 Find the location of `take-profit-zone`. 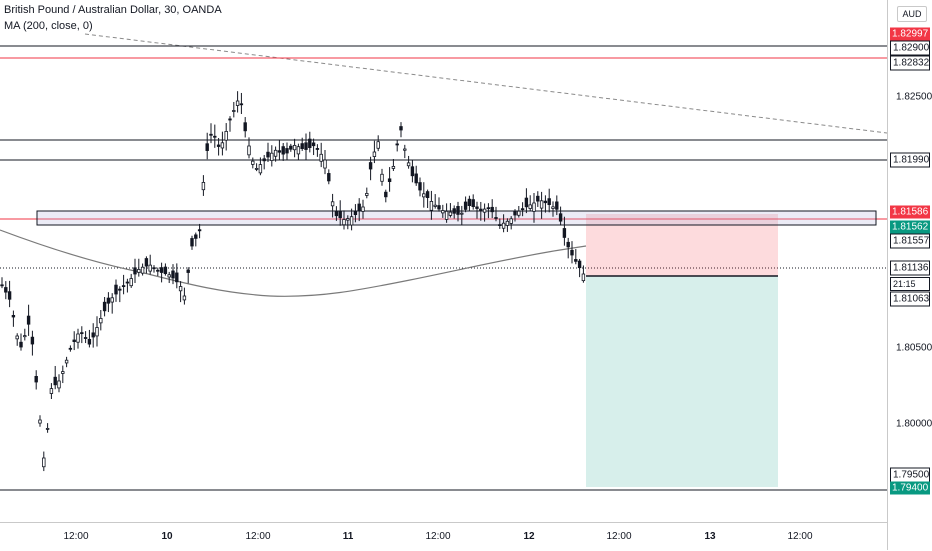

take-profit-zone is located at coordinates (682, 381).